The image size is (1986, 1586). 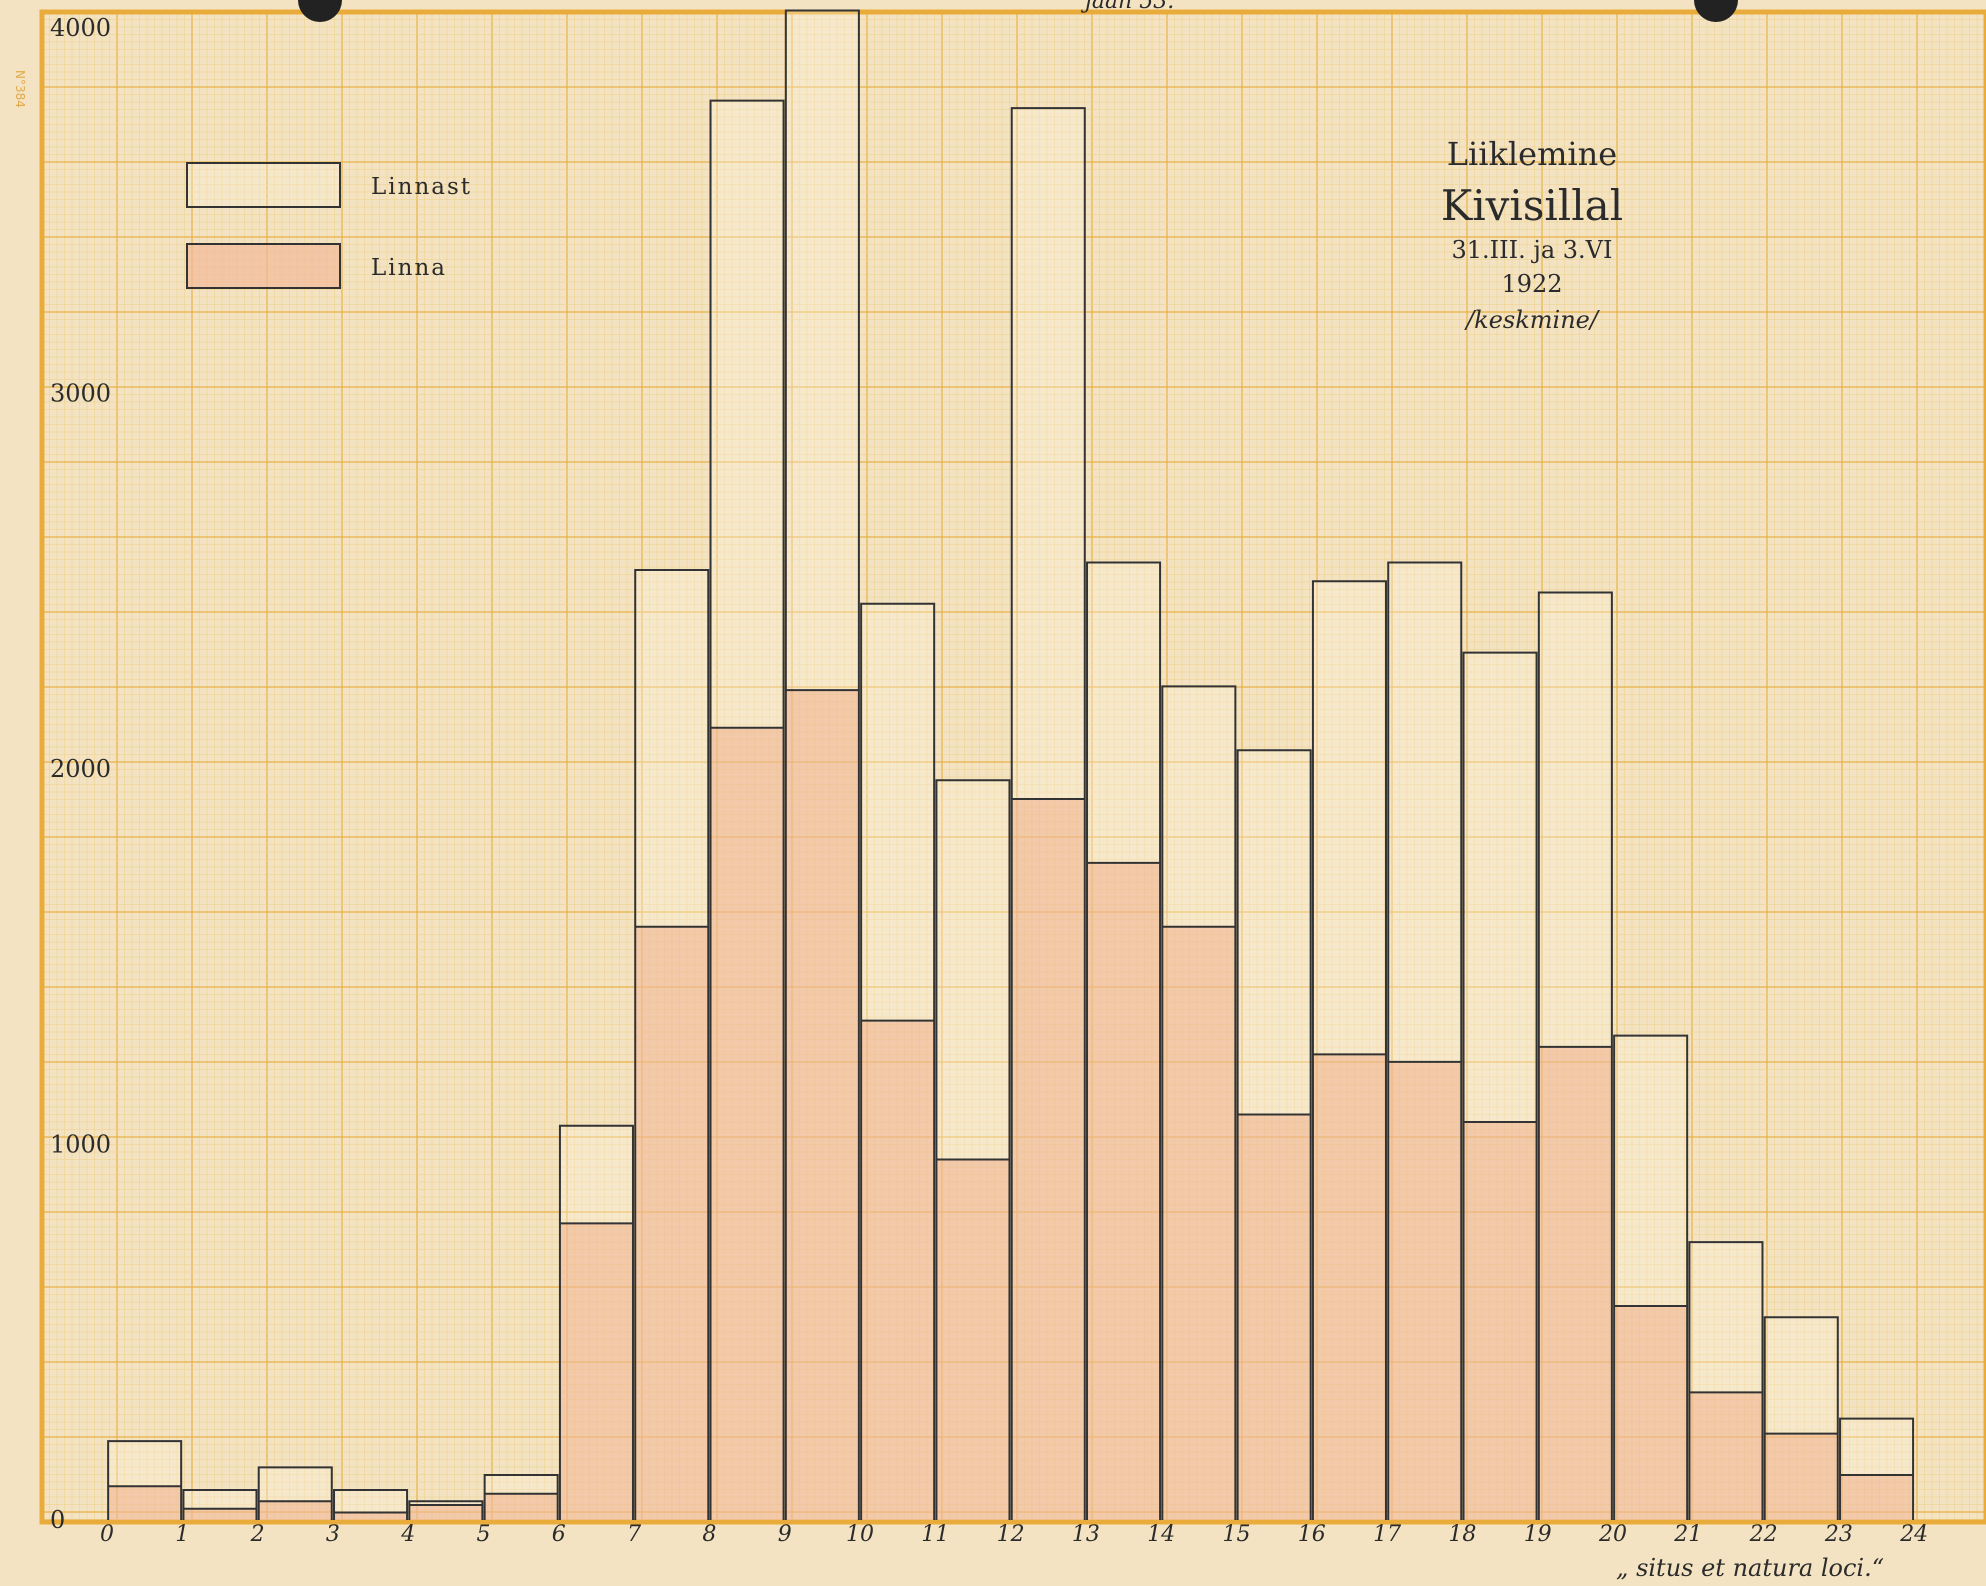 What do you see at coordinates (1462, 1534) in the screenshot?
I see `x-tick-label: 18` at bounding box center [1462, 1534].